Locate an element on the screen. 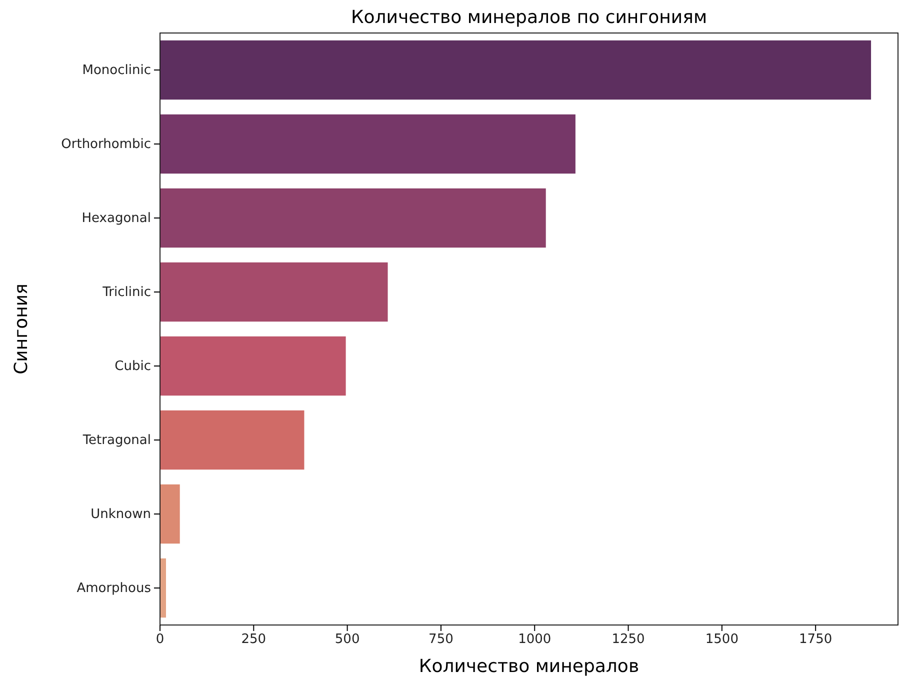 This screenshot has width=902, height=680. x-axis-title: Количество минералов is located at coordinates (529, 666).